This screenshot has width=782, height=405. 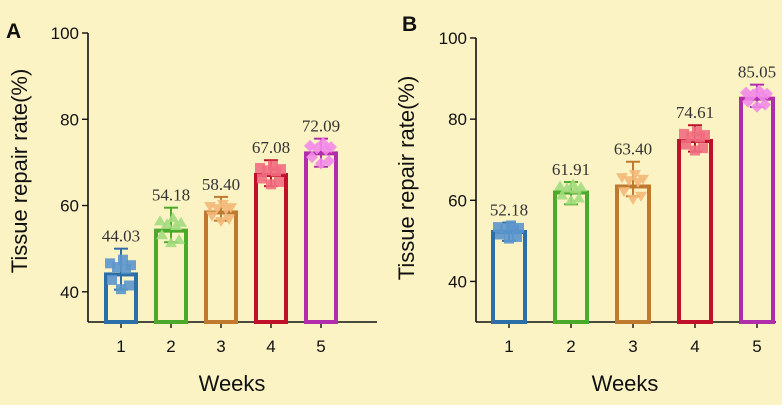 I want to click on panel-b-ytick-label: 100, so click(x=453, y=38).